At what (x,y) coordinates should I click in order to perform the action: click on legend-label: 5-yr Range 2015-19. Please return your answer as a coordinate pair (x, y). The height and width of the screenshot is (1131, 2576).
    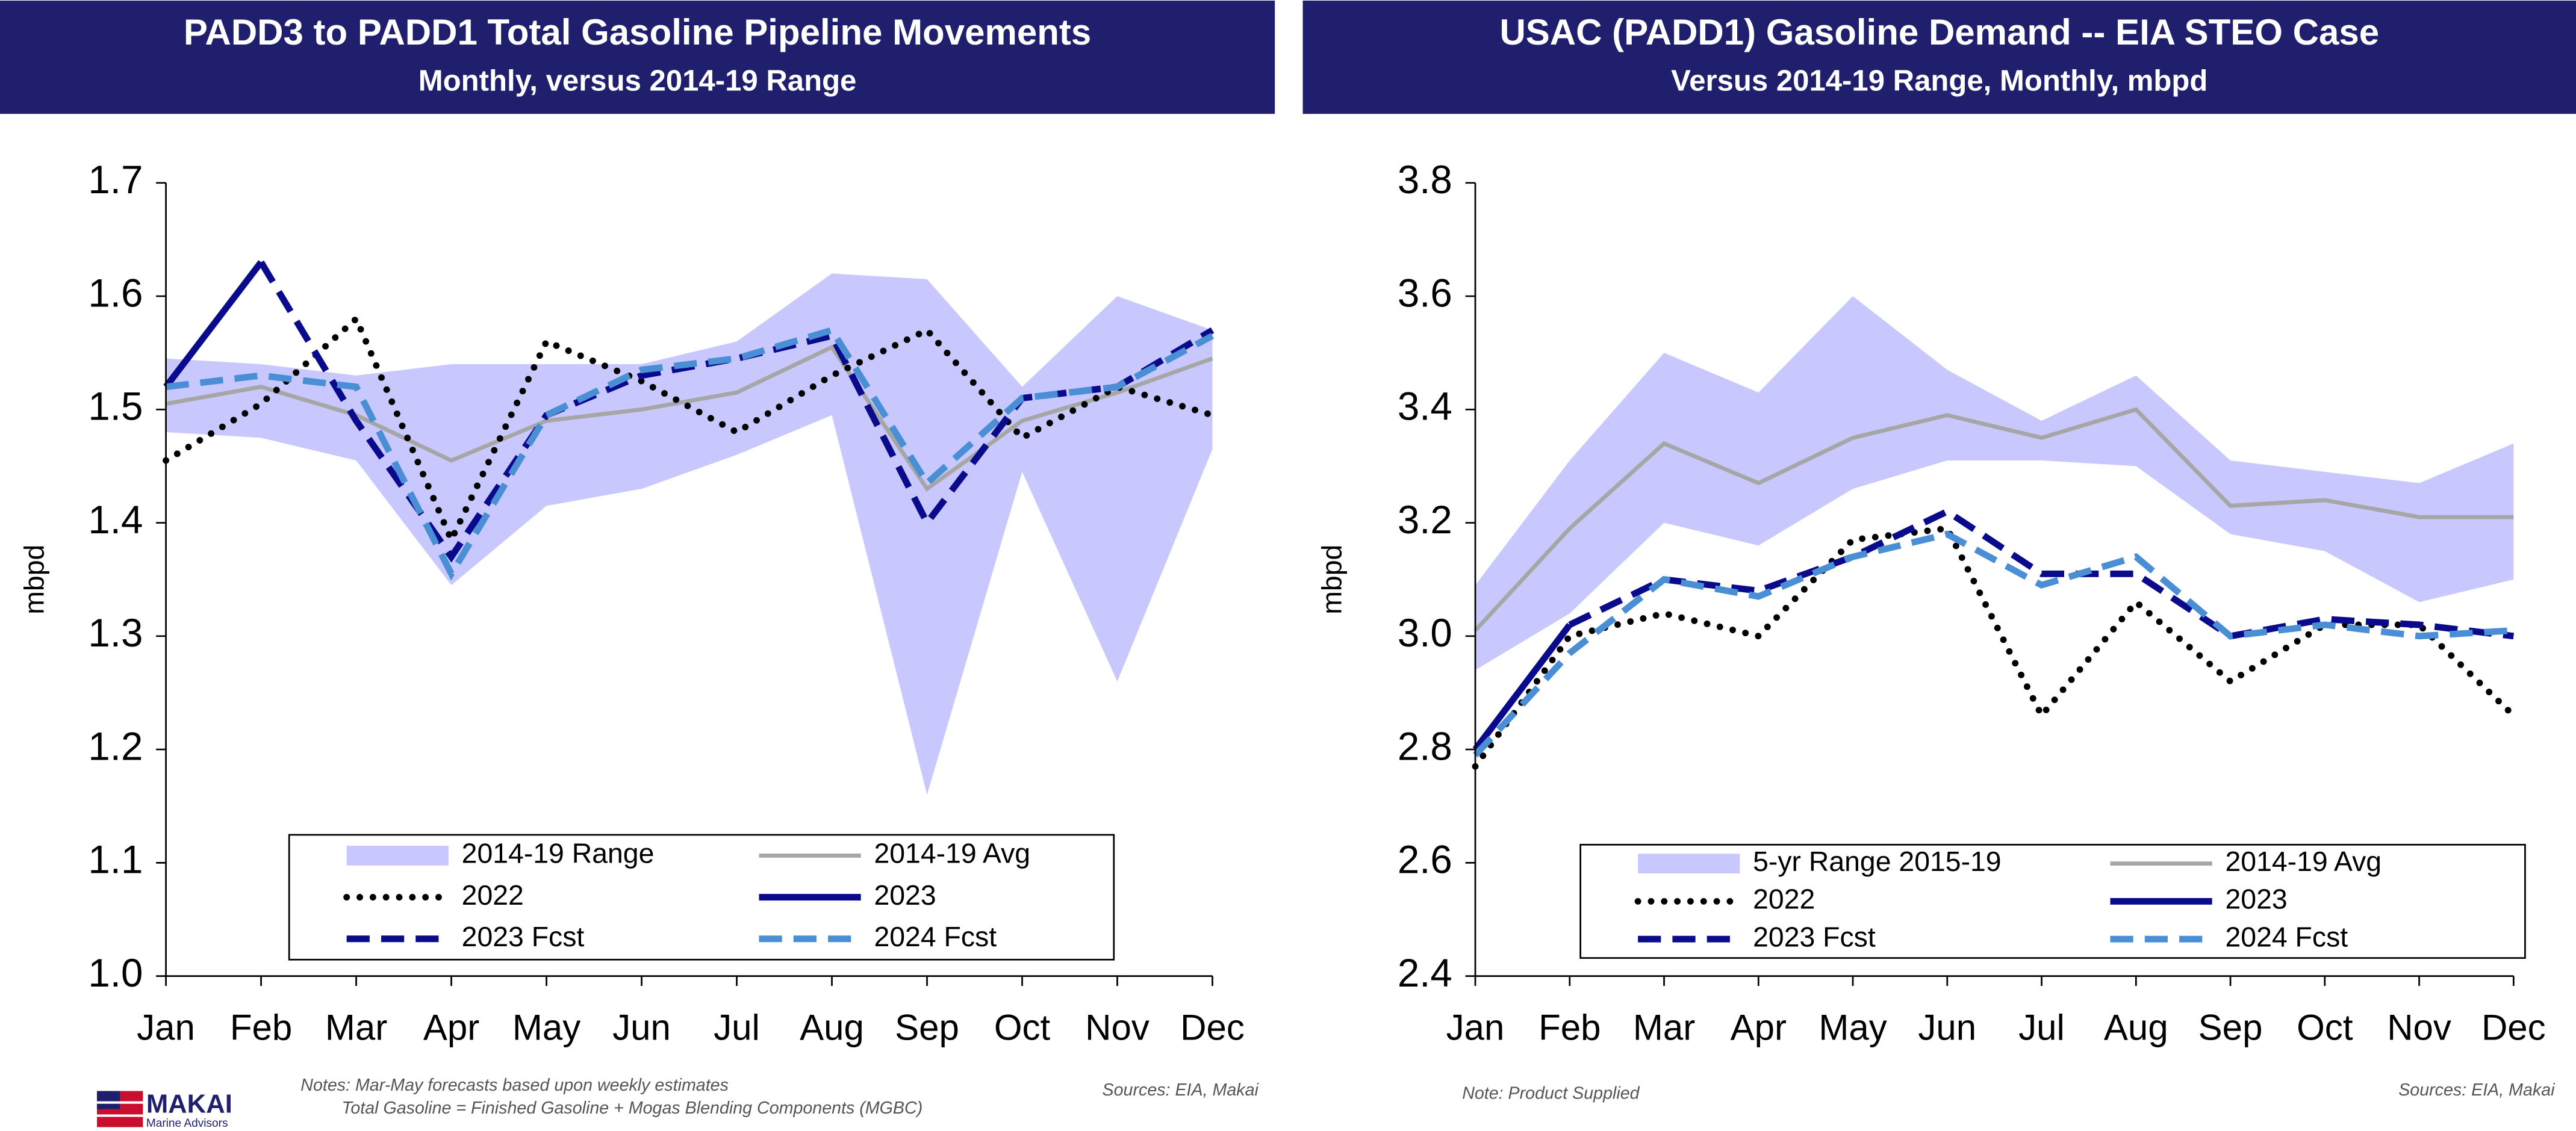
    Looking at the image, I should click on (1877, 862).